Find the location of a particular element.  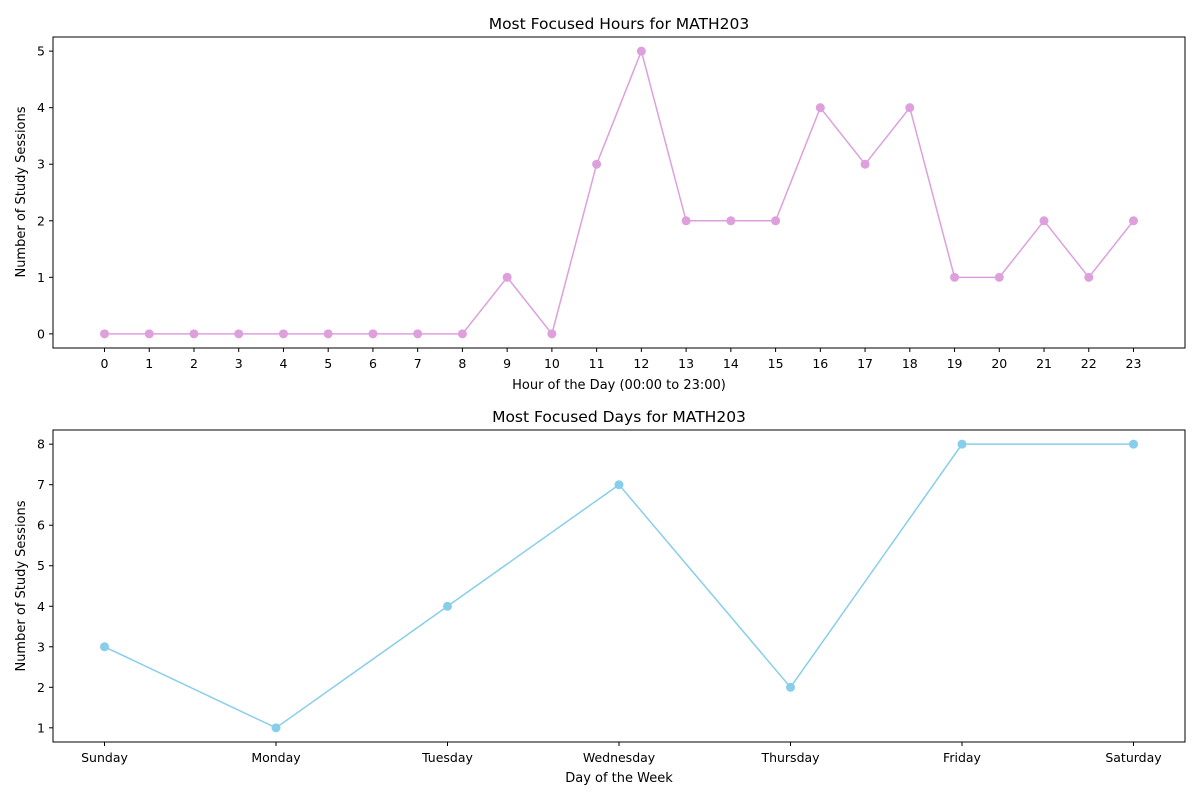

days-y-tick-label: 2 is located at coordinates (41, 687).